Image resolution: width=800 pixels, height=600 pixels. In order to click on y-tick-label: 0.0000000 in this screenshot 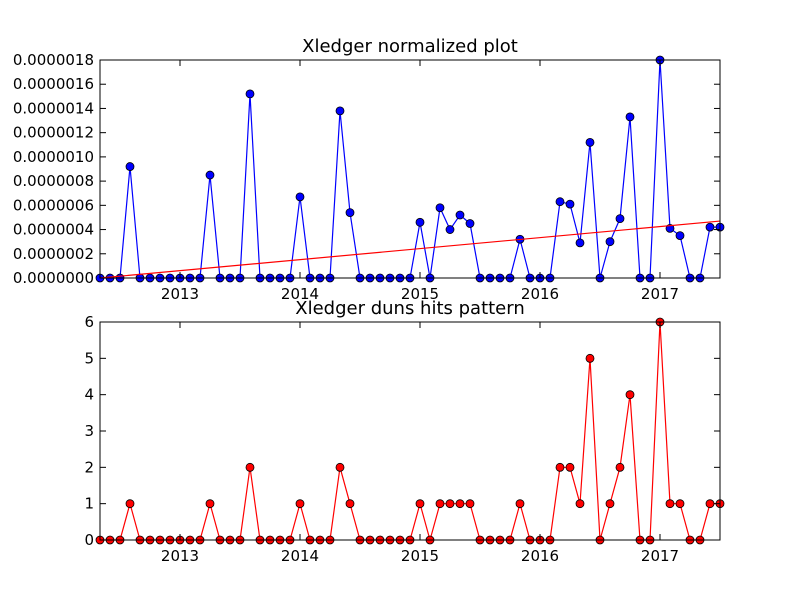, I will do `click(53, 278)`.